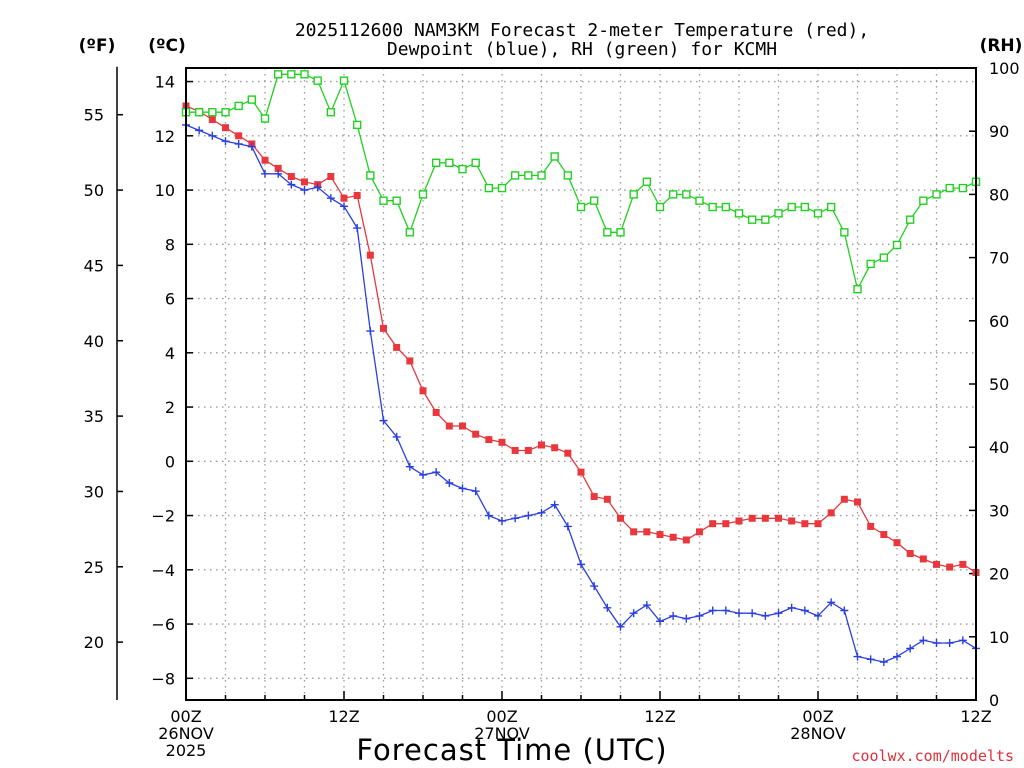 The width and height of the screenshot is (1024, 768). I want to click on celsius-tick-label: −6, so click(163, 624).